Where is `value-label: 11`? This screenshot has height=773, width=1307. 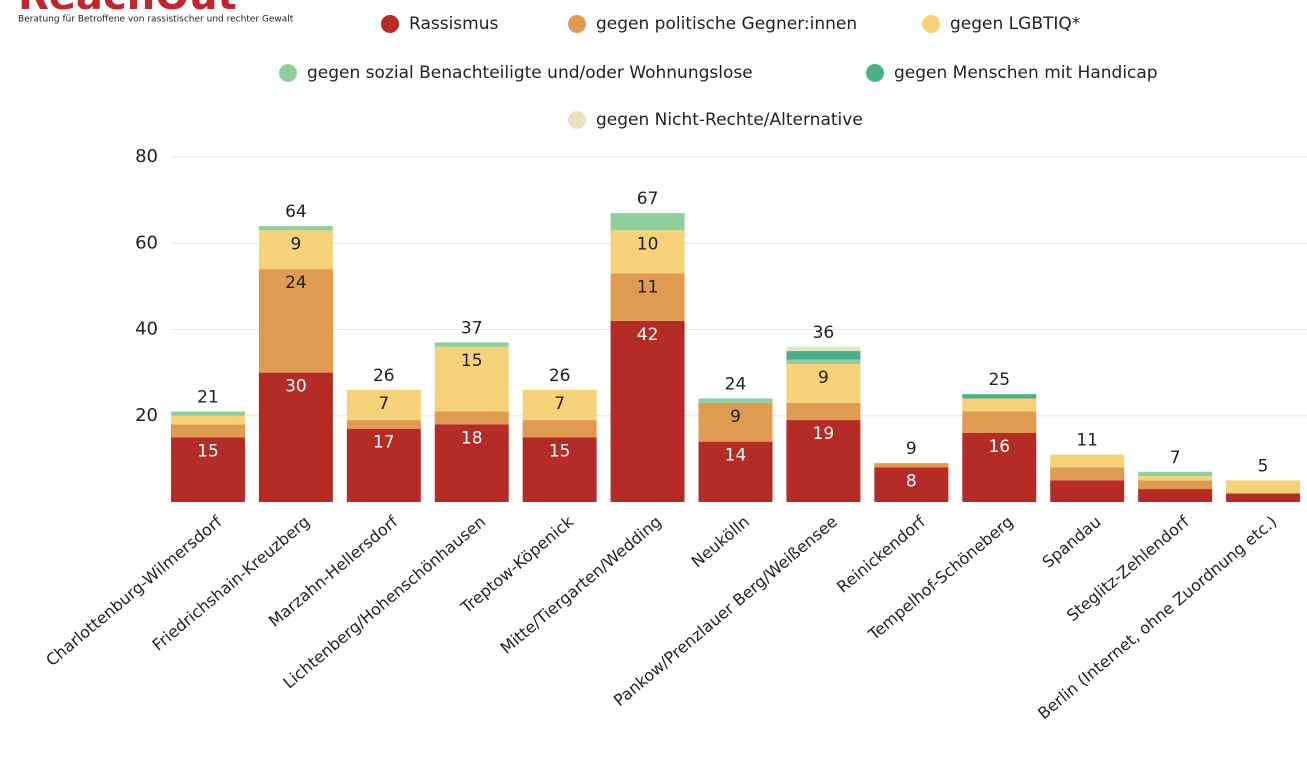
value-label: 11 is located at coordinates (648, 287).